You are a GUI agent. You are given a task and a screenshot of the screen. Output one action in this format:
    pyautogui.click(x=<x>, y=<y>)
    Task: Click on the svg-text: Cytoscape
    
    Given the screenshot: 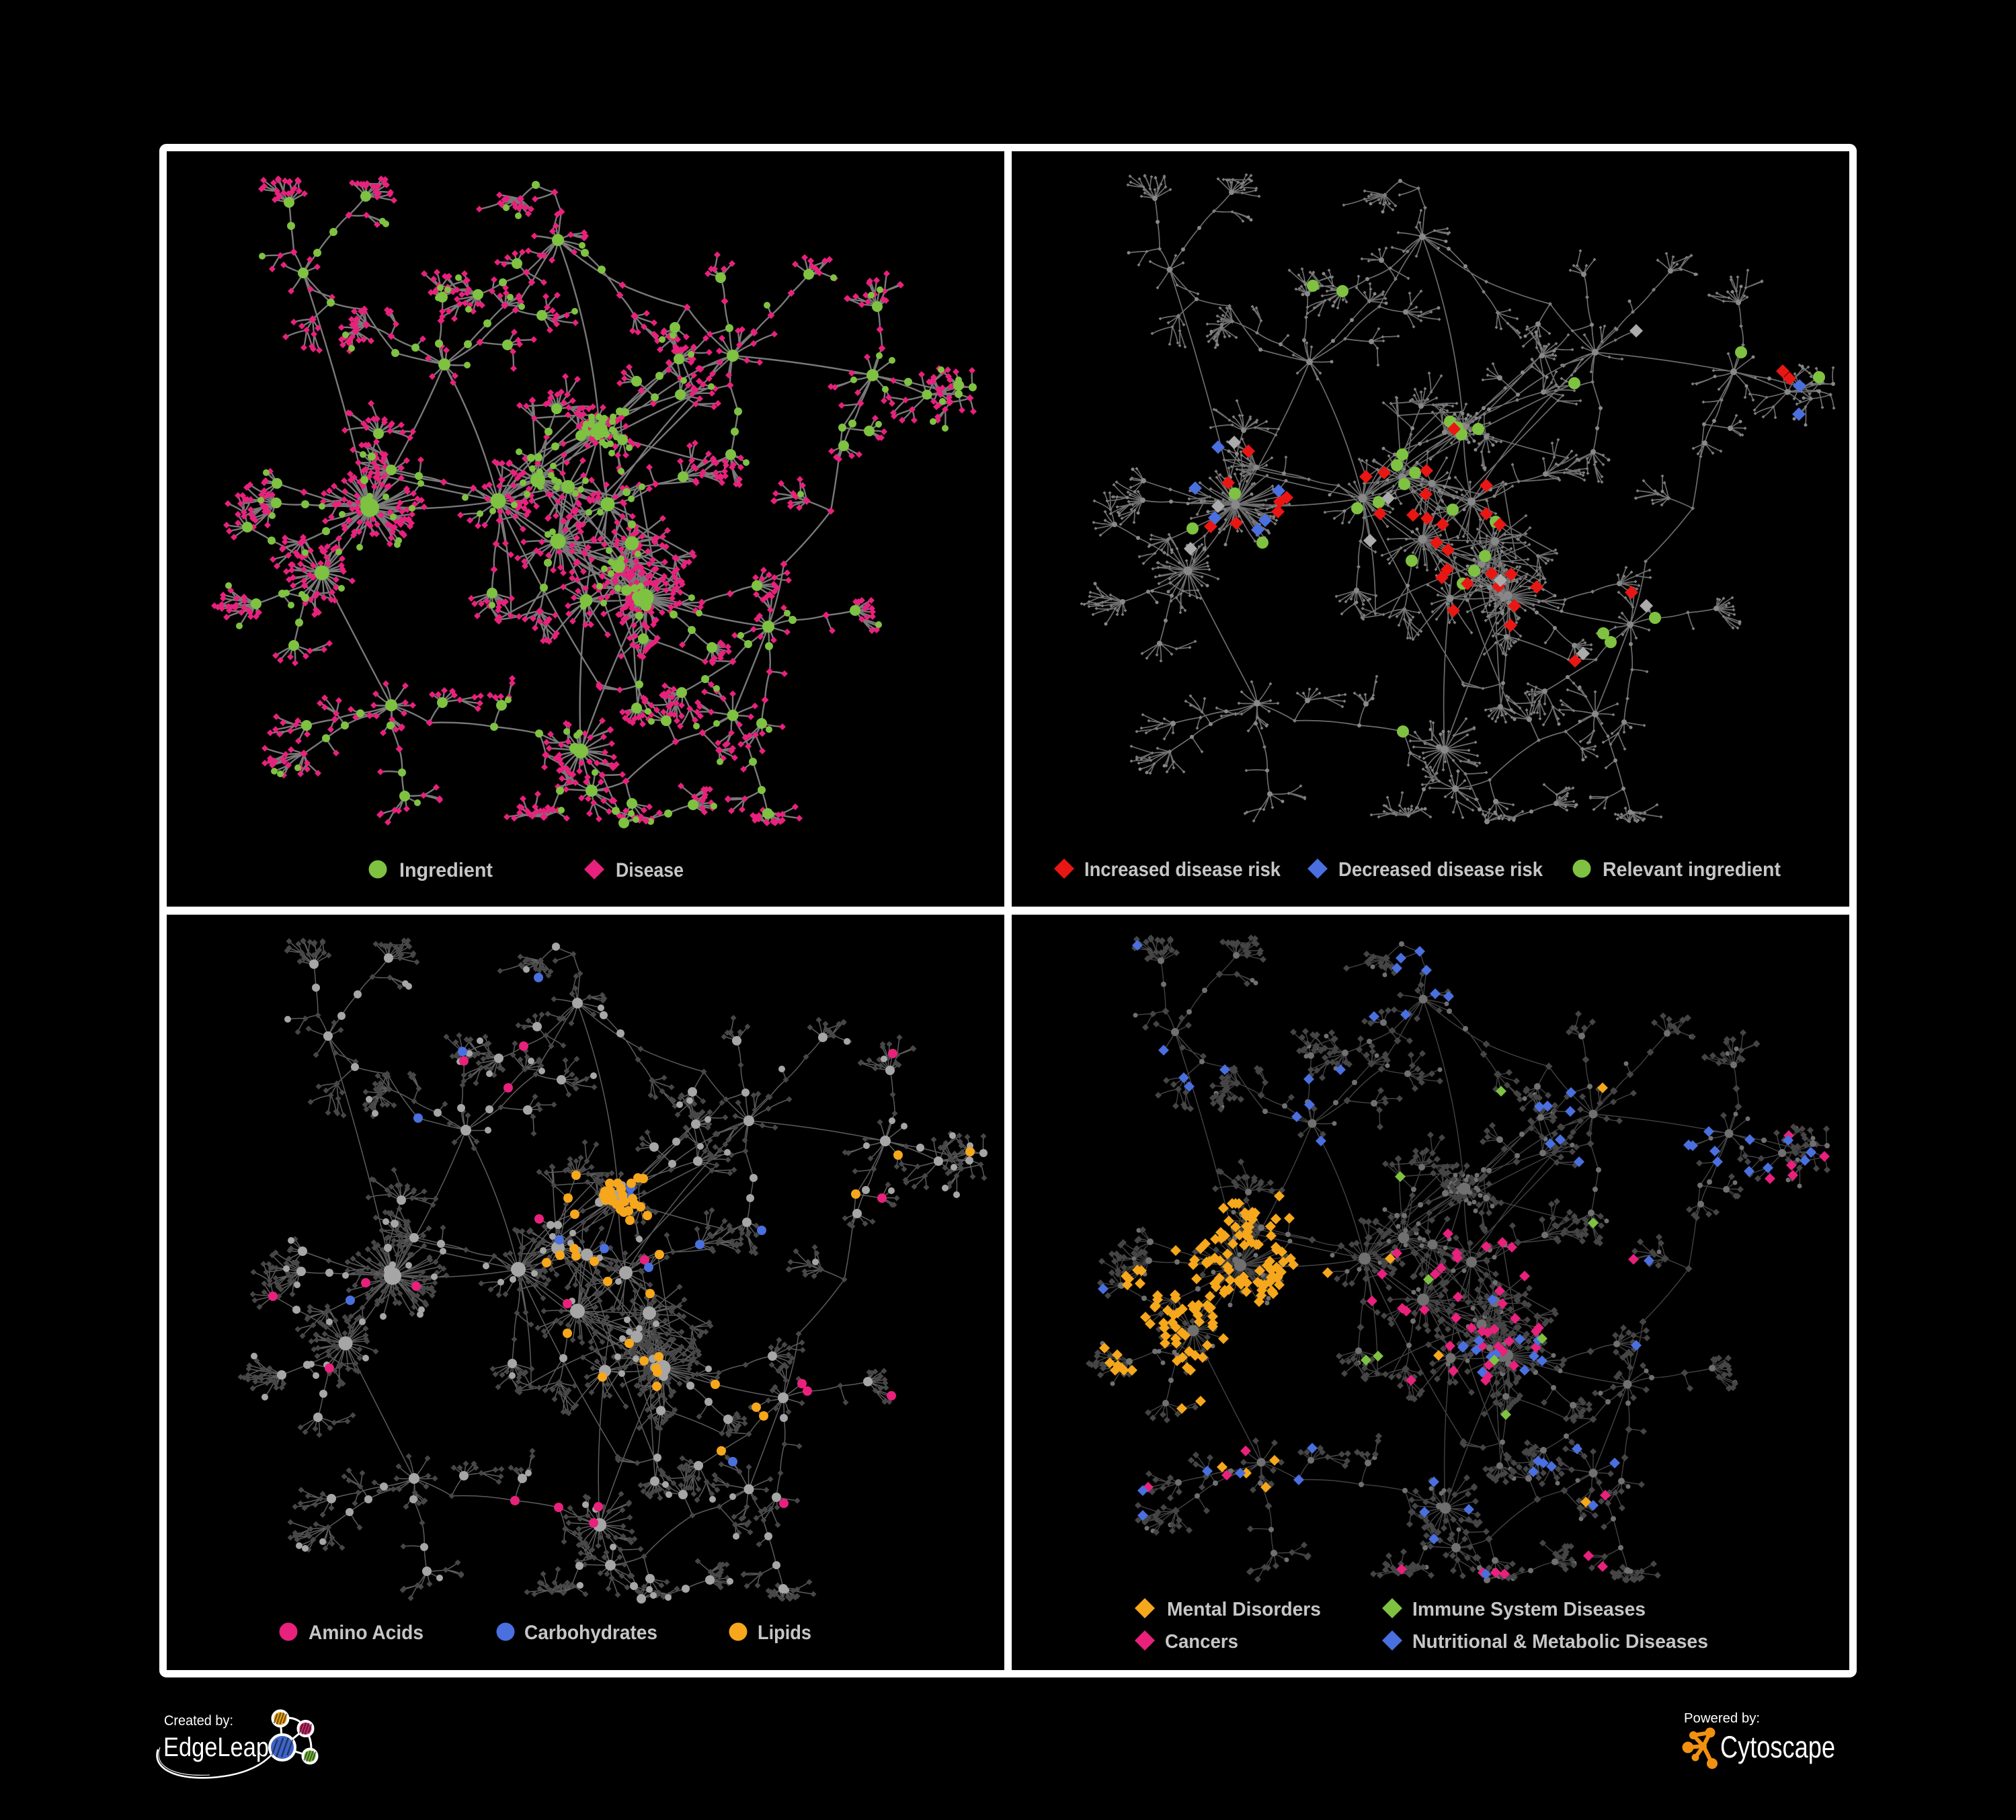 What is the action you would take?
    pyautogui.click(x=1777, y=1747)
    